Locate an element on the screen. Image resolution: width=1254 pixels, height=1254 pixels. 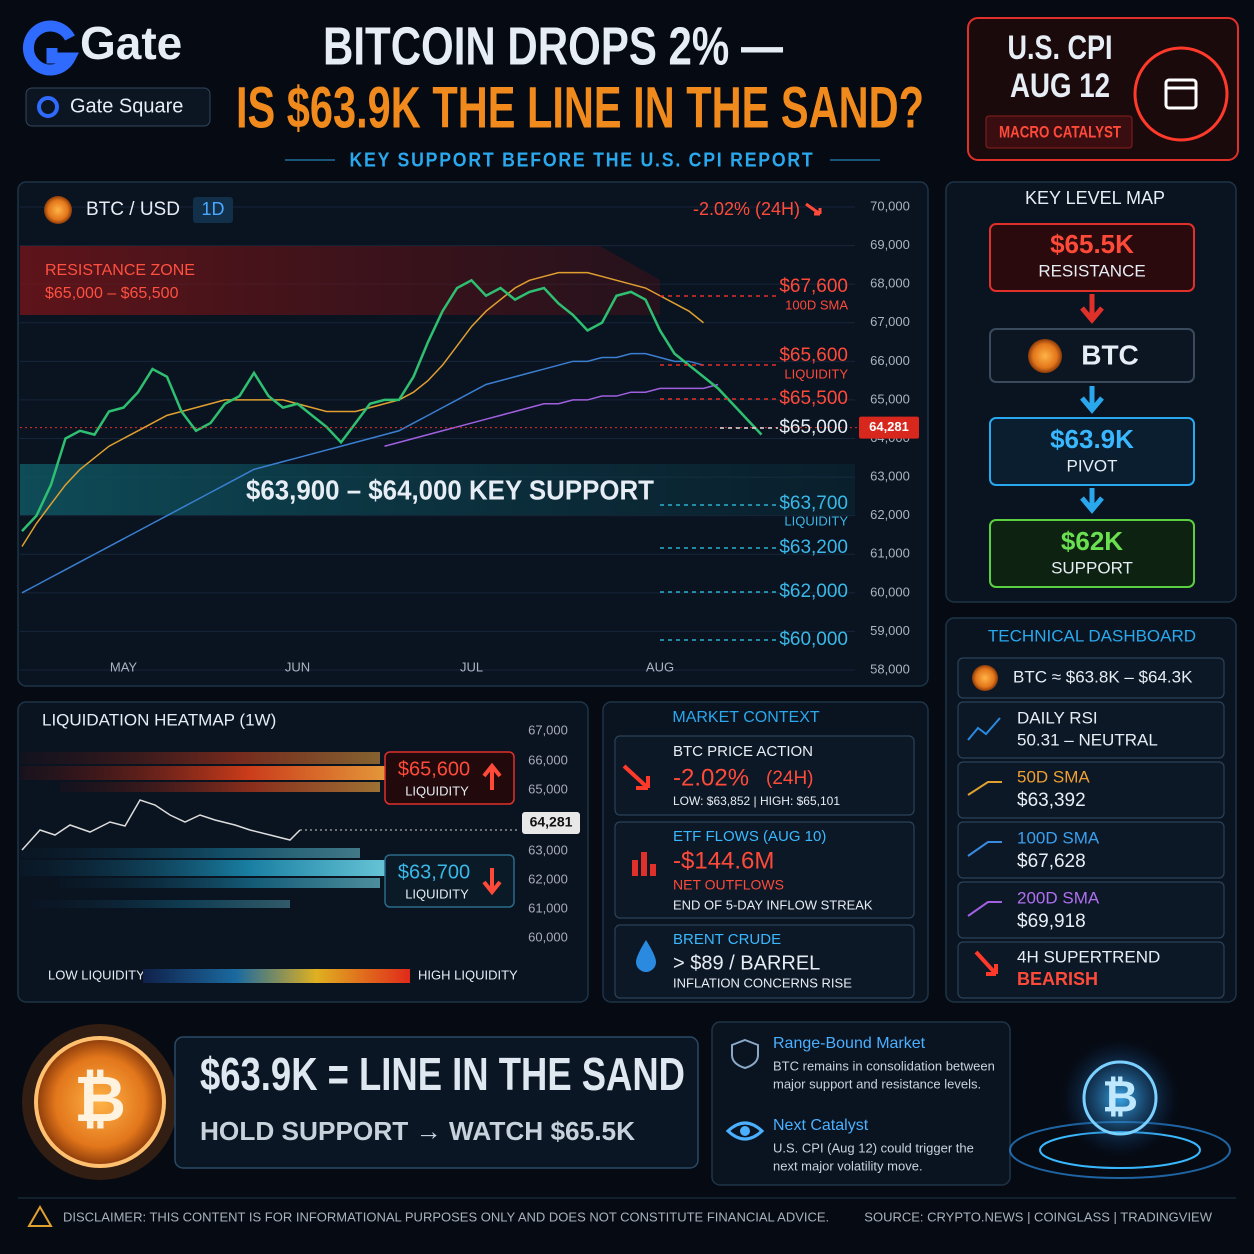
logo: Gate Gate Square is located at coordinates (116, 72).